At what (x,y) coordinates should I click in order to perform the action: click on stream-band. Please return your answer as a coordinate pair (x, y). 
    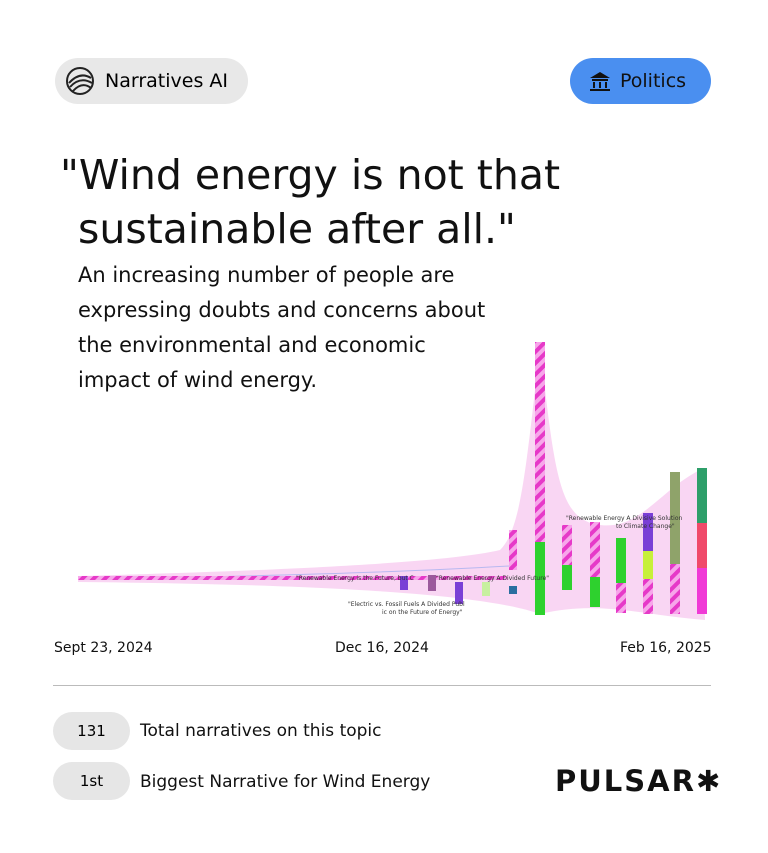
    Looking at the image, I should click on (293, 578).